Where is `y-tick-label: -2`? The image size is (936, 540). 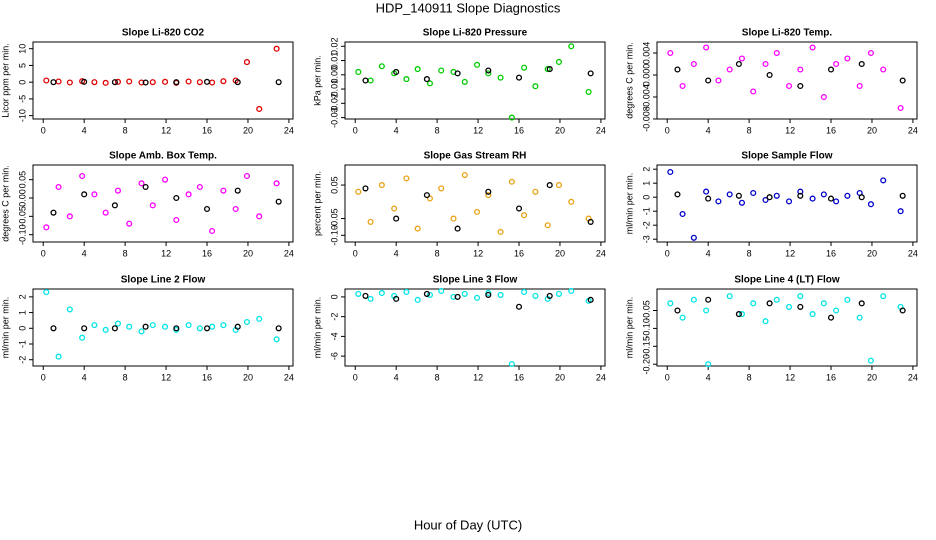
y-tick-label: -2 is located at coordinates (334, 317).